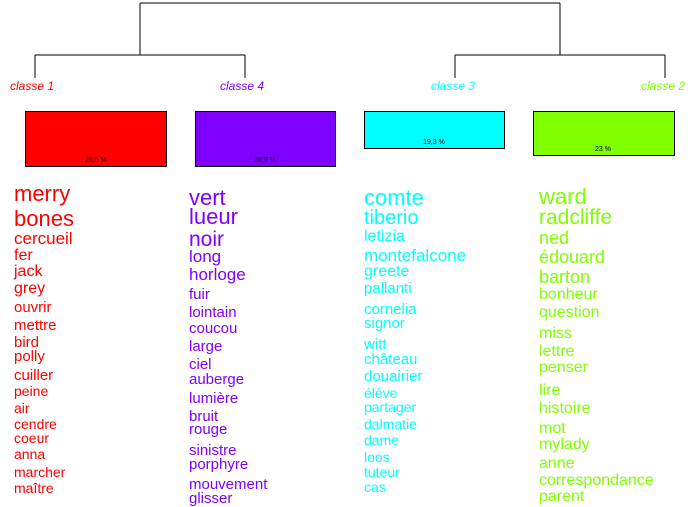  What do you see at coordinates (199, 294) in the screenshot?
I see `word-item: fuir` at bounding box center [199, 294].